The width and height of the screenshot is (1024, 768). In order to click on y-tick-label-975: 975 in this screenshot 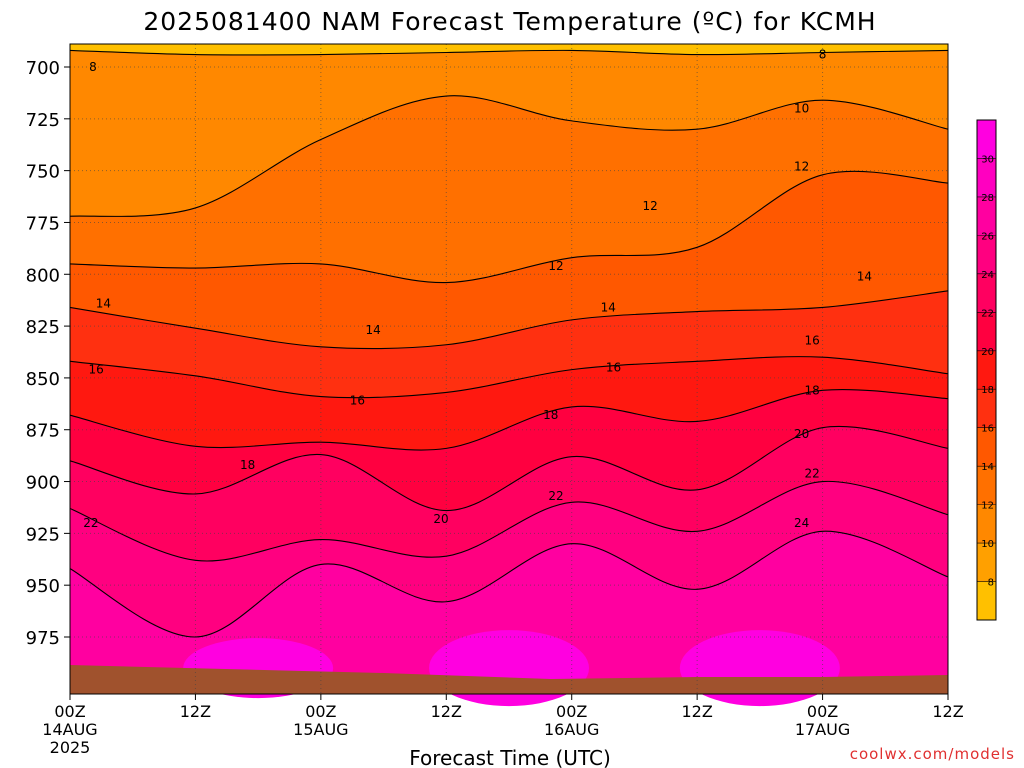, I will do `click(43, 638)`.